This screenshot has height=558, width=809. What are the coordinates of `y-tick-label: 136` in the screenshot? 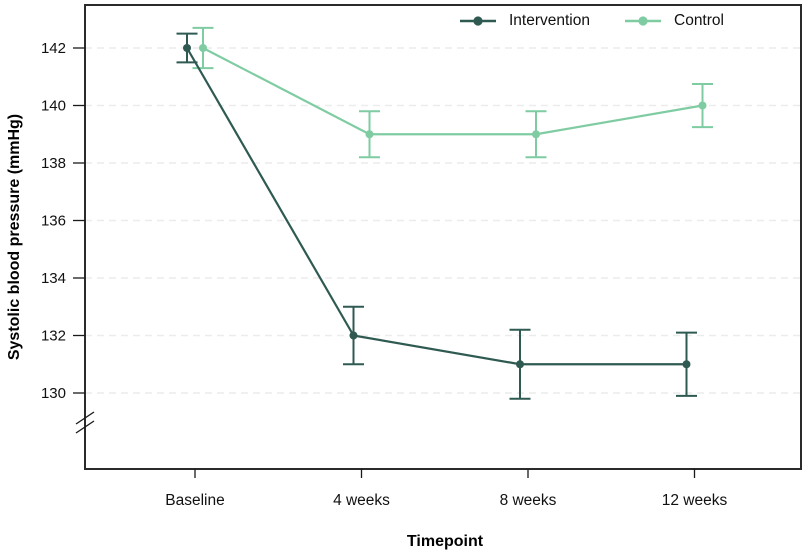 It's located at (53, 221).